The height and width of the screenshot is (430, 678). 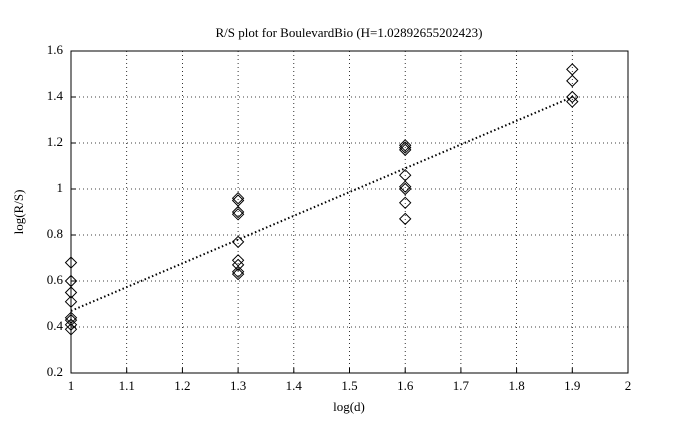 I want to click on x-tick-label: 2, so click(x=628, y=385).